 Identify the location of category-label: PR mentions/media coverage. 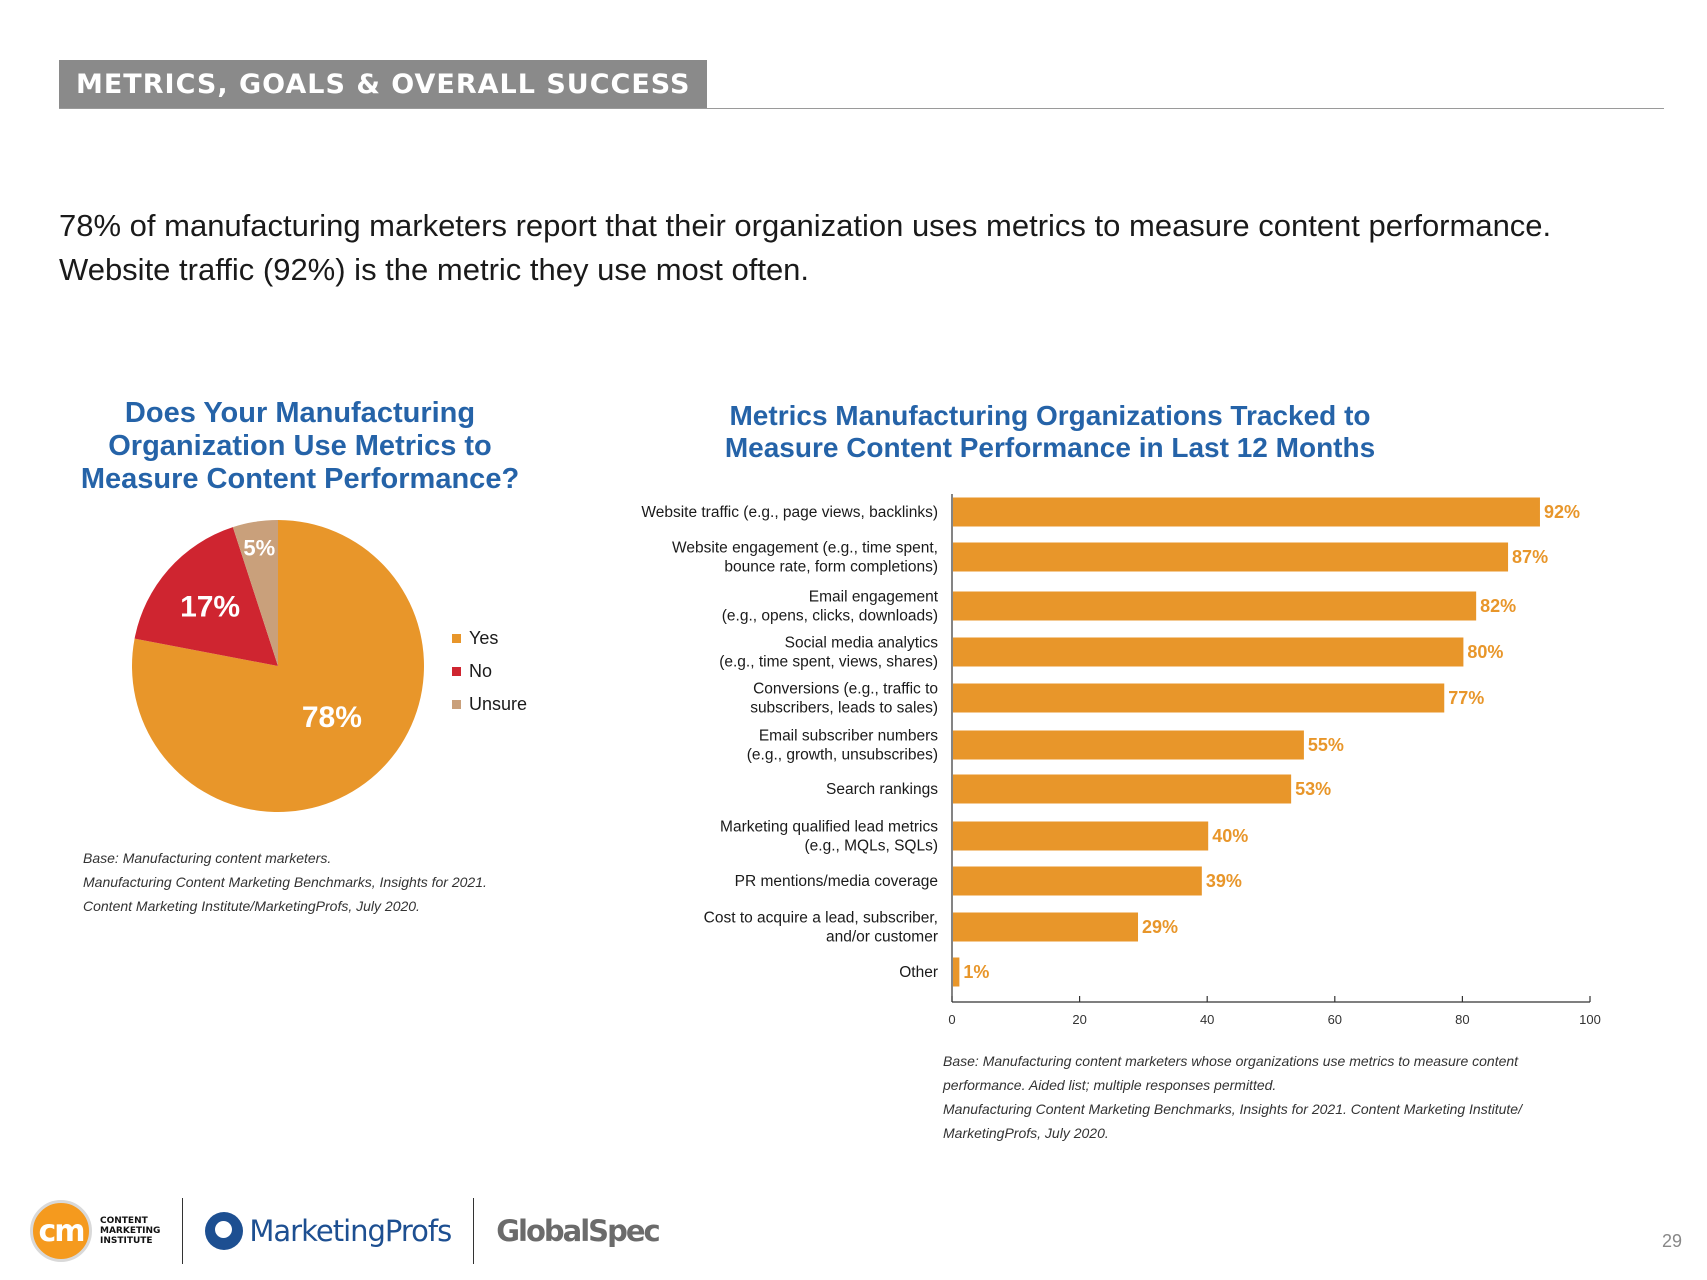
(836, 881).